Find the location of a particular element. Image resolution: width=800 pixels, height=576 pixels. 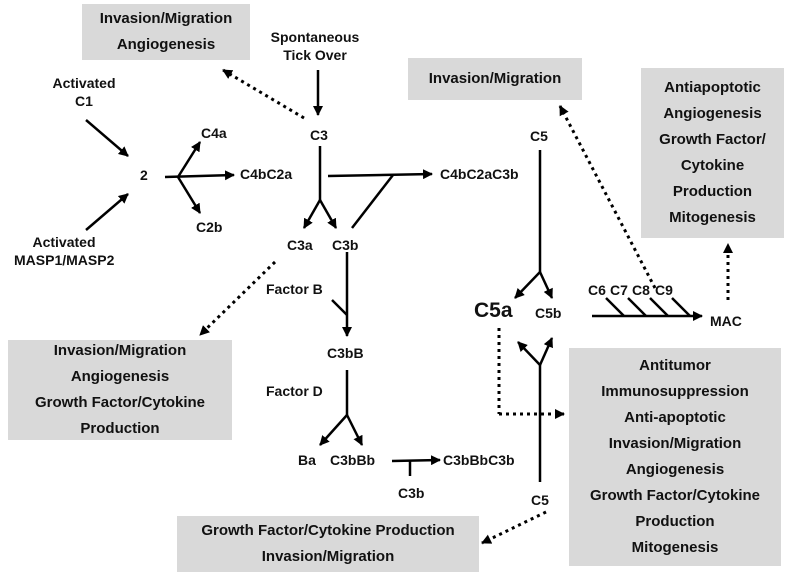

mac-effects-box-line-6: Mitogenesis is located at coordinates (712, 217).